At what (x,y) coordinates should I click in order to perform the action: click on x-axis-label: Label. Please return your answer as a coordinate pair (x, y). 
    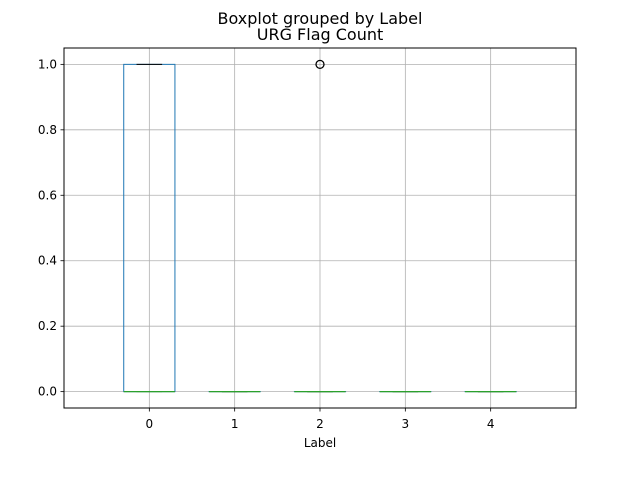
    Looking at the image, I should click on (320, 443).